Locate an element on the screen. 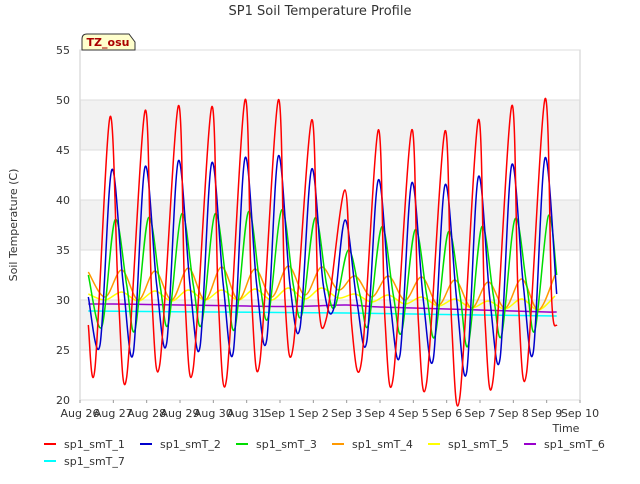 Image resolution: width=640 pixels, height=484 pixels. x-tick-label: Aug 26 is located at coordinates (80, 413).